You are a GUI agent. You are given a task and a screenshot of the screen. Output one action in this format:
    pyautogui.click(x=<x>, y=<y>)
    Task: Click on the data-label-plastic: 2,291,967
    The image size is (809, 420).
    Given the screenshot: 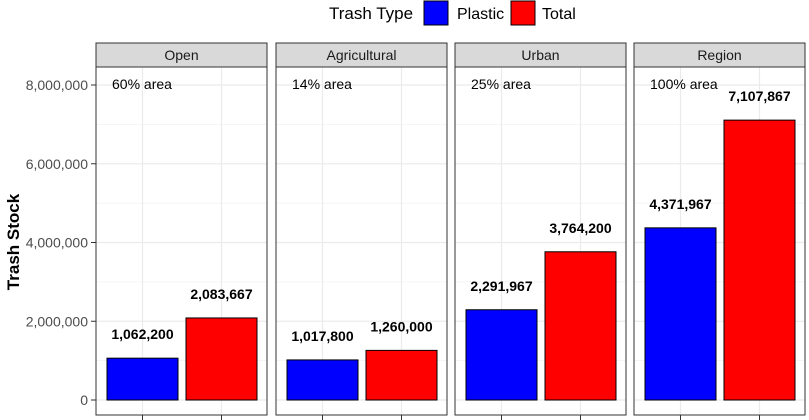 What is the action you would take?
    pyautogui.click(x=501, y=286)
    